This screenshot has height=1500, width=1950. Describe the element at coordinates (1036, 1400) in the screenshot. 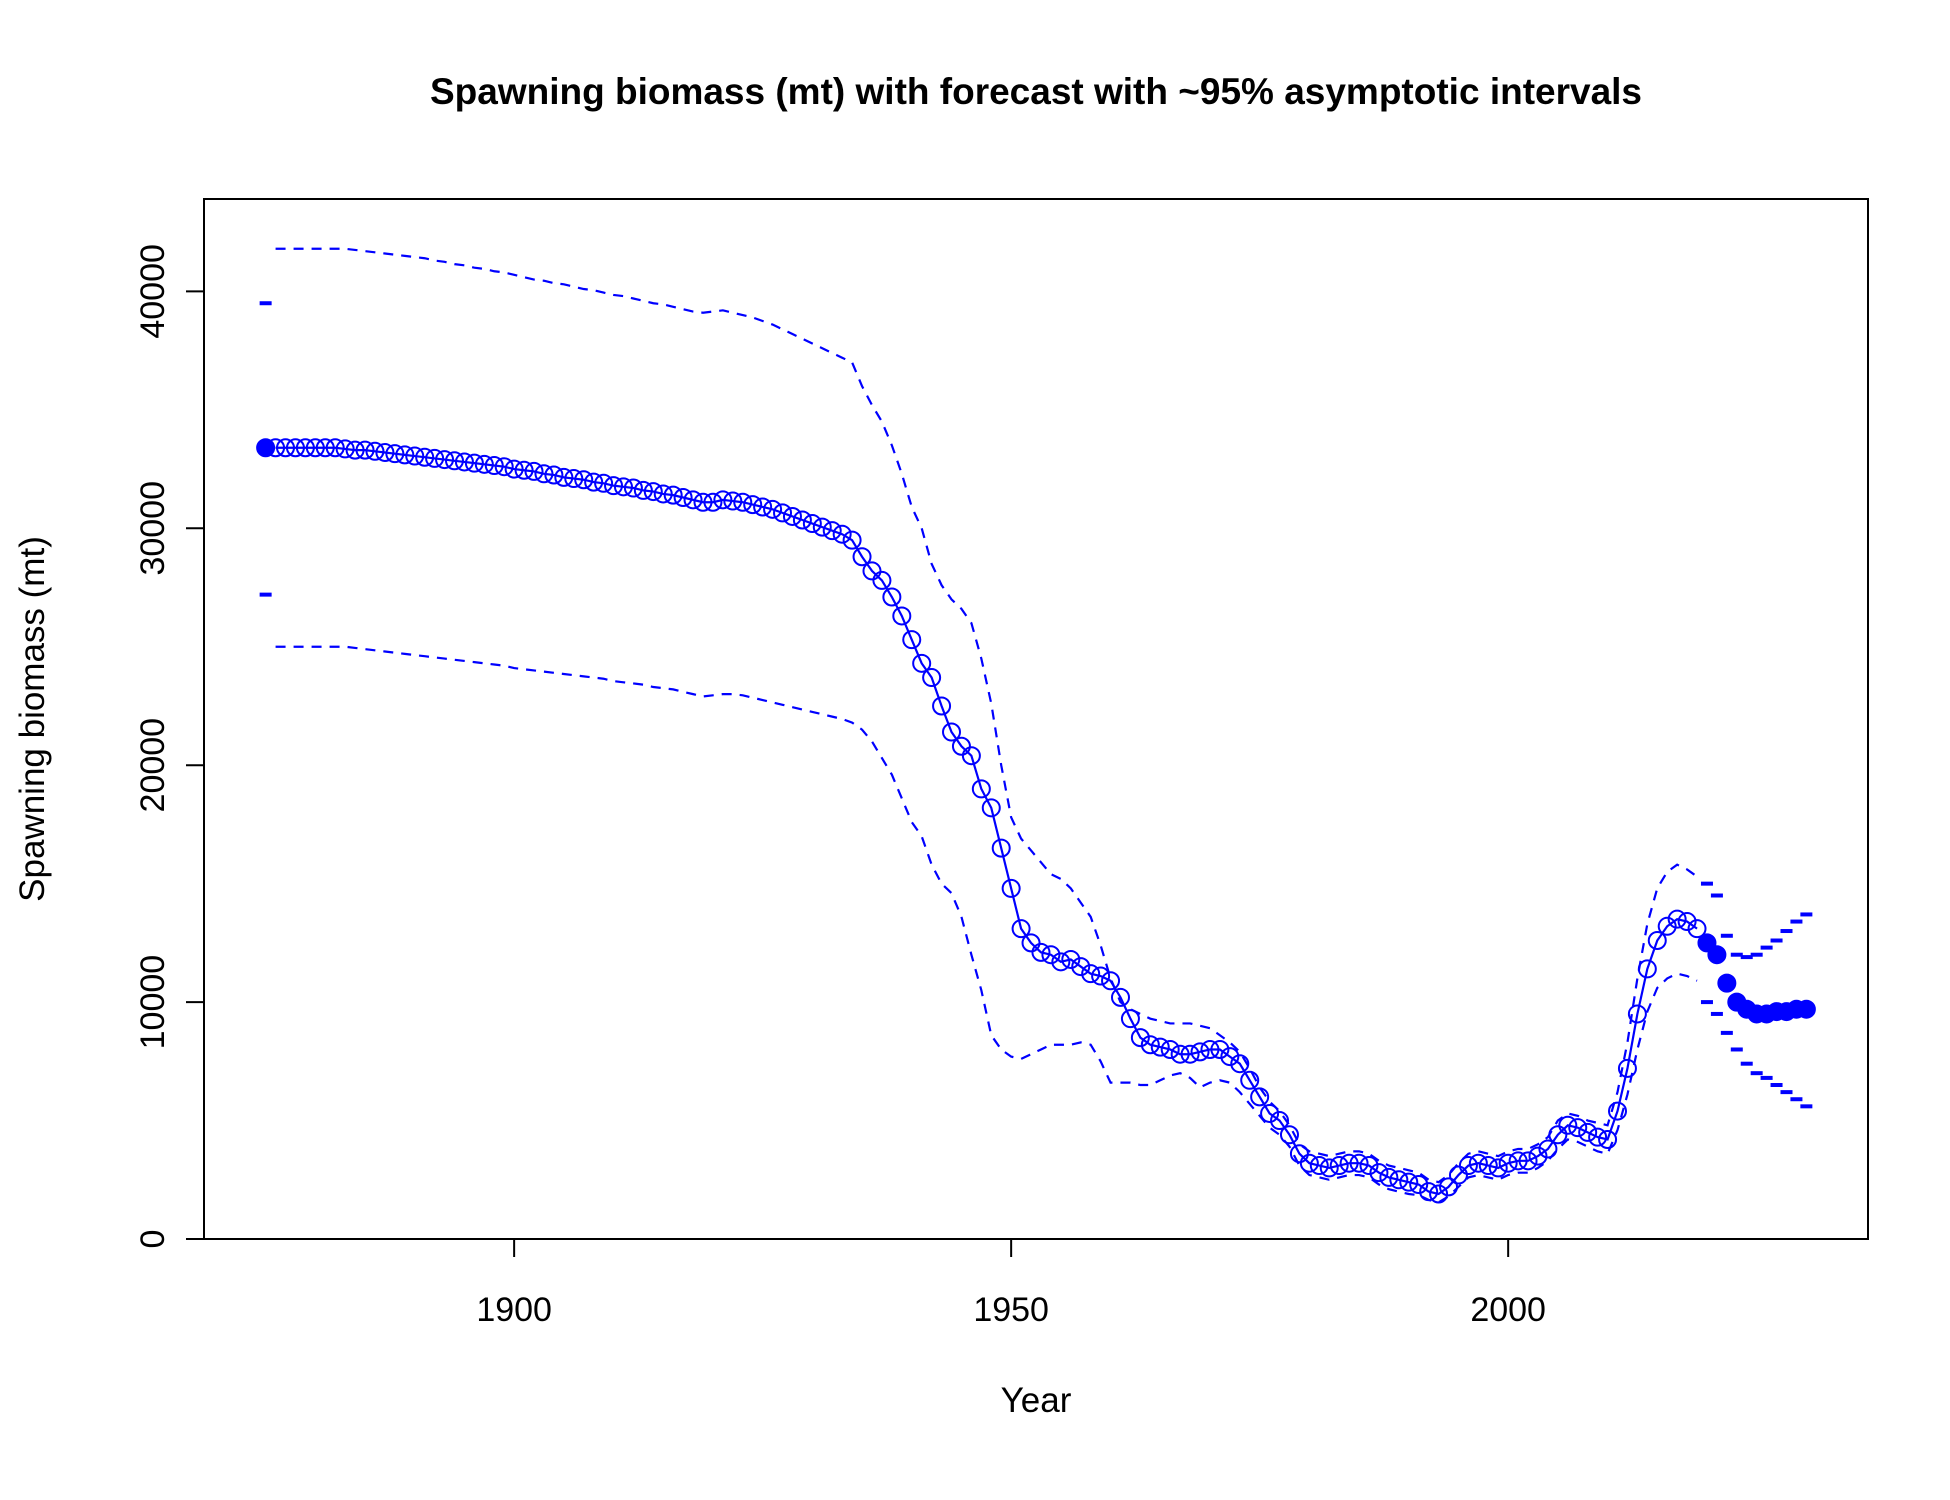

I see `x-axis-label: Year` at that location.